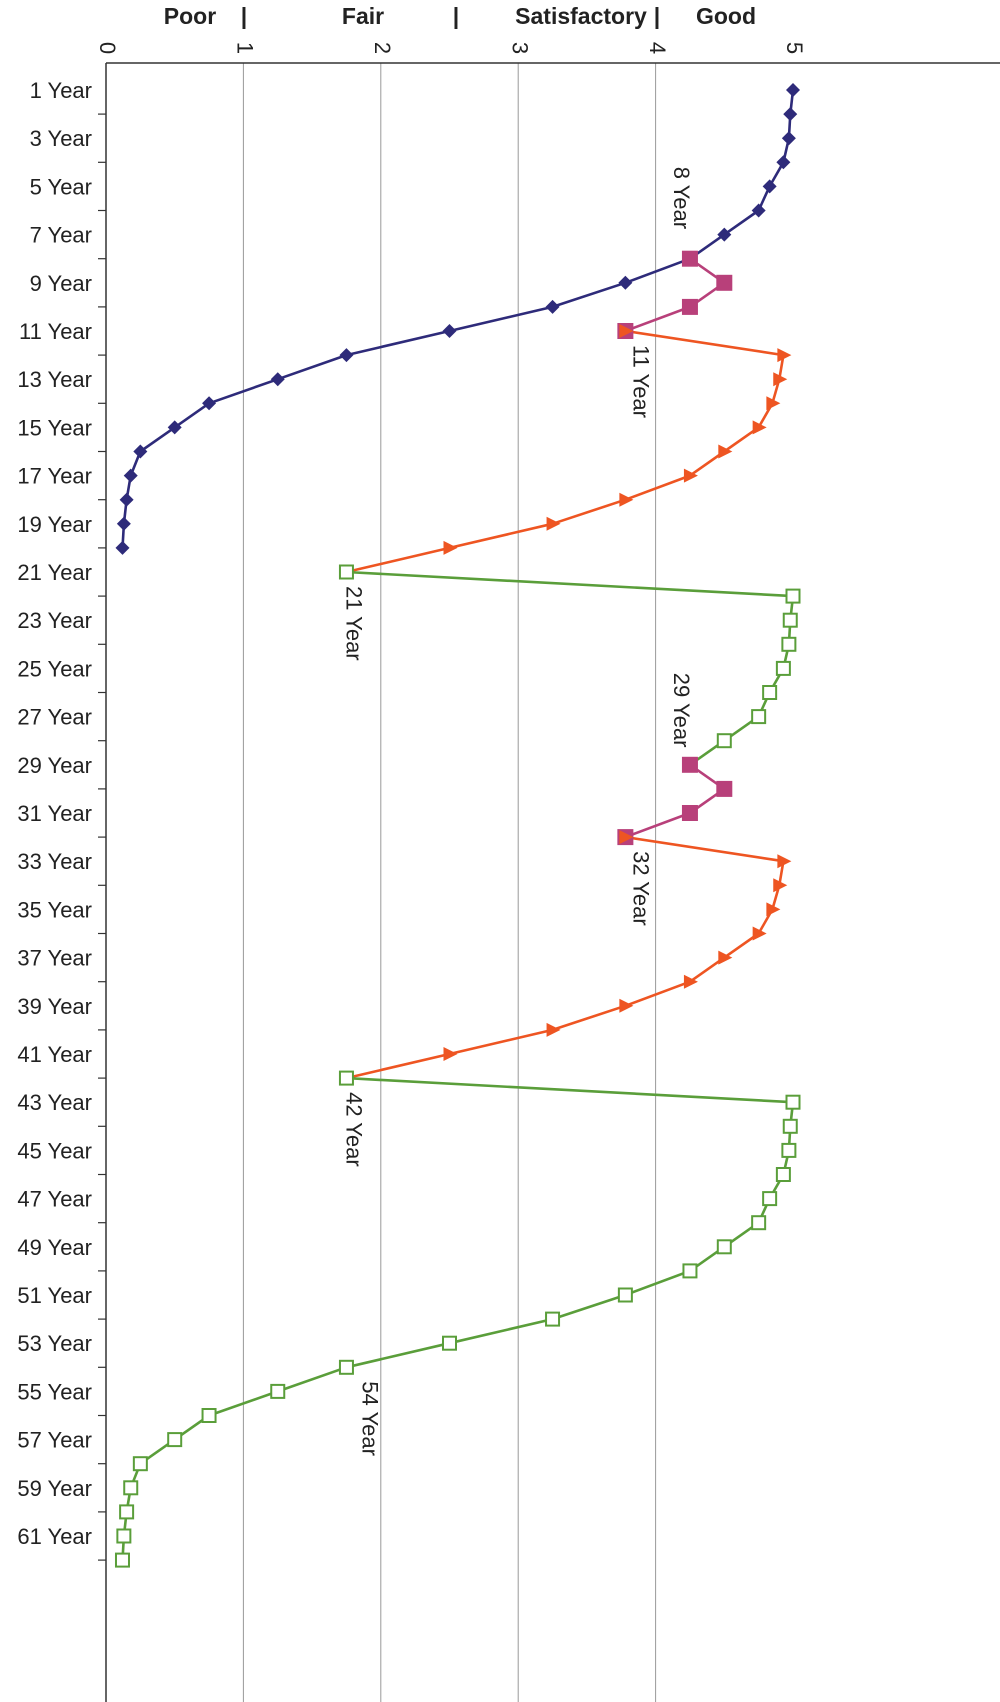 This screenshot has height=1702, width=1000. I want to click on value-axis-ticks: 0 1 2 3 4 5, so click(451, 48).